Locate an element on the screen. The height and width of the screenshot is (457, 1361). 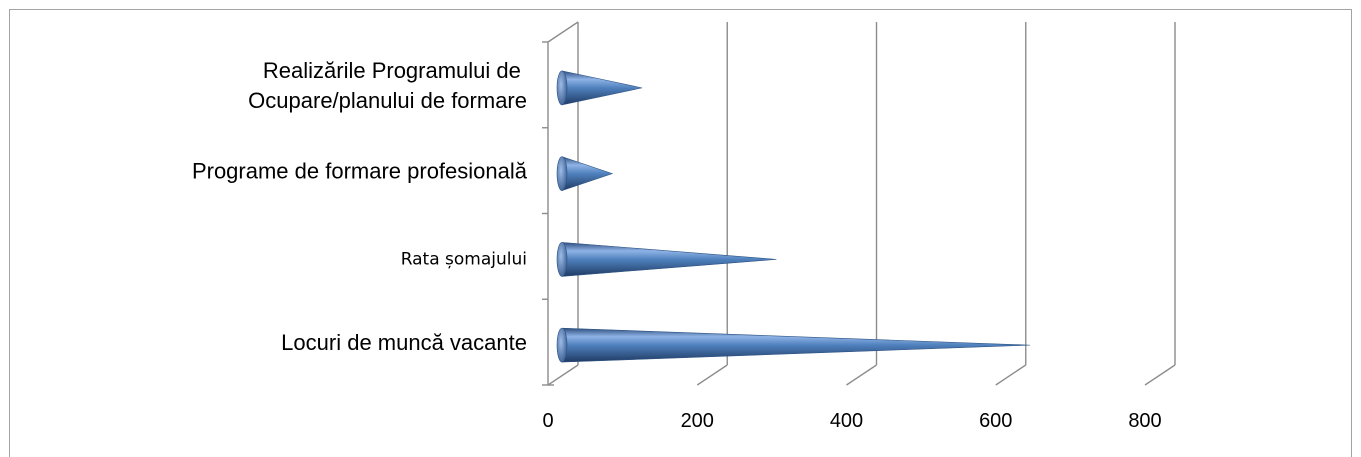
category-label: Programe de formare profesională is located at coordinates (360, 171).